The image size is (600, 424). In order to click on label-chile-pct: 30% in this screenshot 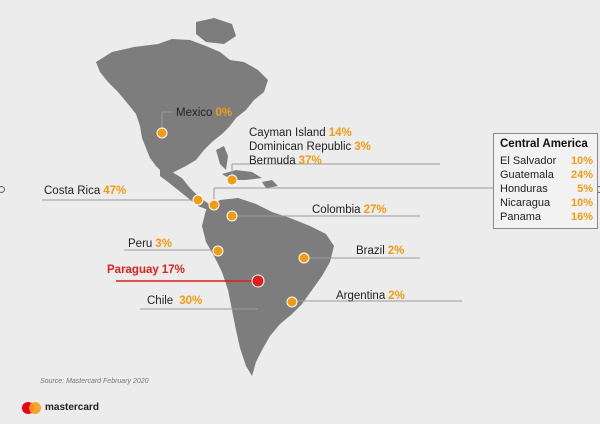, I will do `click(191, 301)`.